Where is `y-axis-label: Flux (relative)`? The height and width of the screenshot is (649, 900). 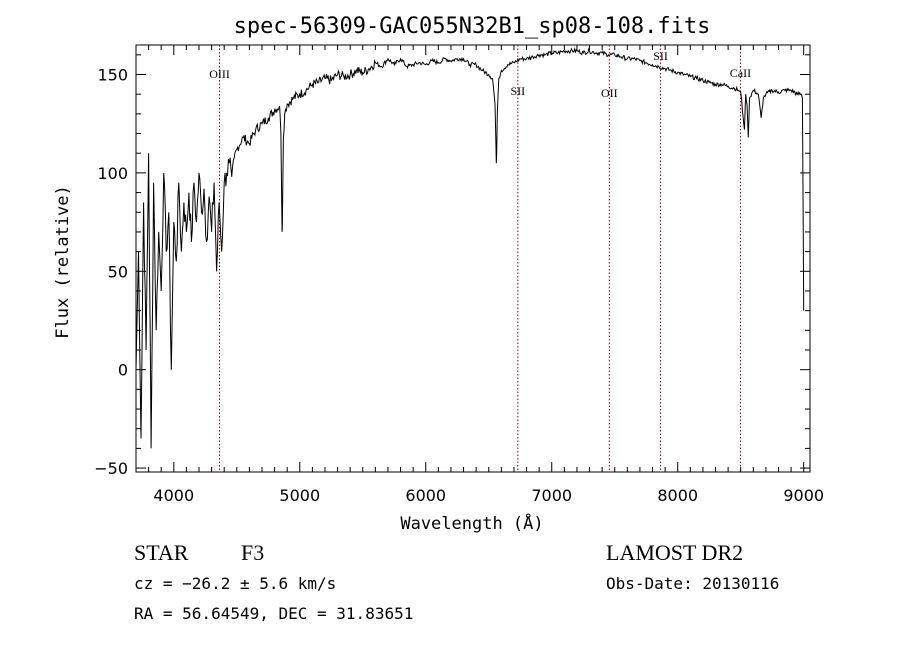 y-axis-label: Flux (relative) is located at coordinates (63, 262).